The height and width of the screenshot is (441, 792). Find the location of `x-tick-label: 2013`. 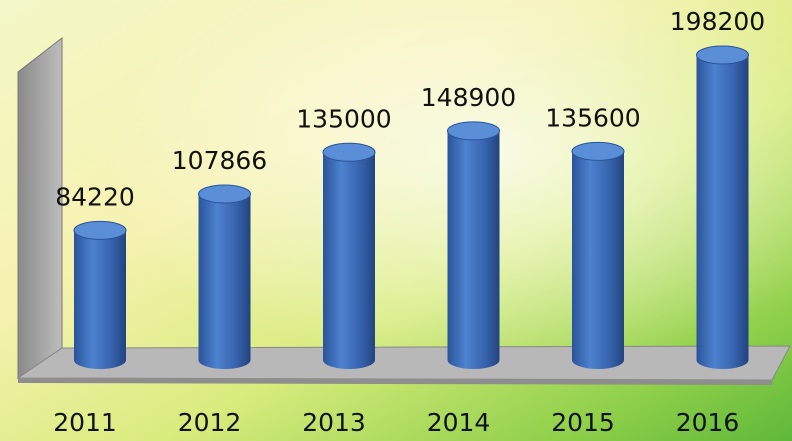

x-tick-label: 2013 is located at coordinates (334, 422).